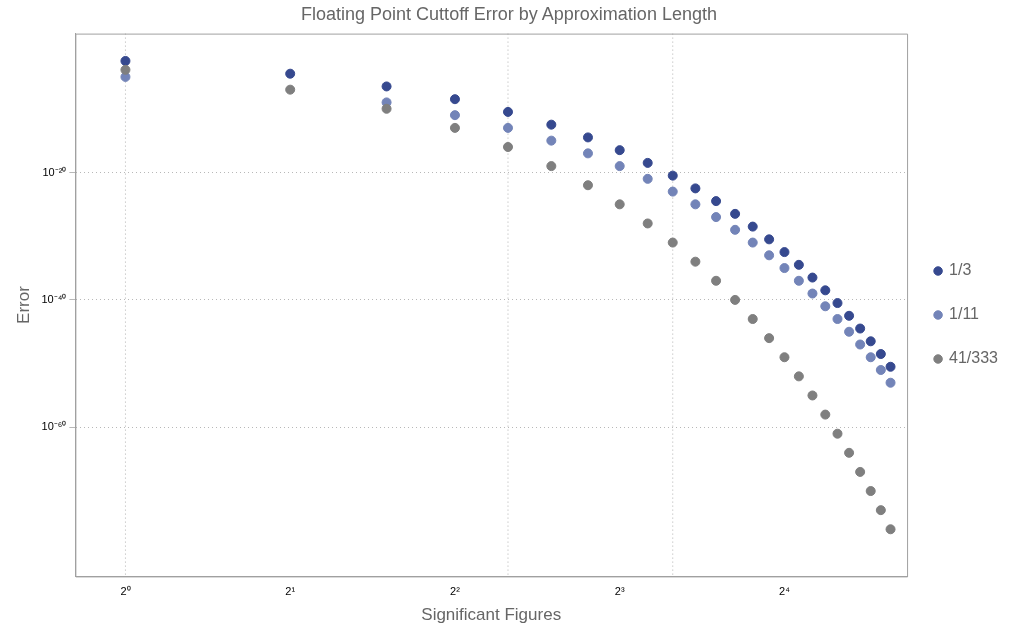 This screenshot has height=636, width=1028. What do you see at coordinates (125, 591) in the screenshot?
I see `x-tick-label: 2⁰` at bounding box center [125, 591].